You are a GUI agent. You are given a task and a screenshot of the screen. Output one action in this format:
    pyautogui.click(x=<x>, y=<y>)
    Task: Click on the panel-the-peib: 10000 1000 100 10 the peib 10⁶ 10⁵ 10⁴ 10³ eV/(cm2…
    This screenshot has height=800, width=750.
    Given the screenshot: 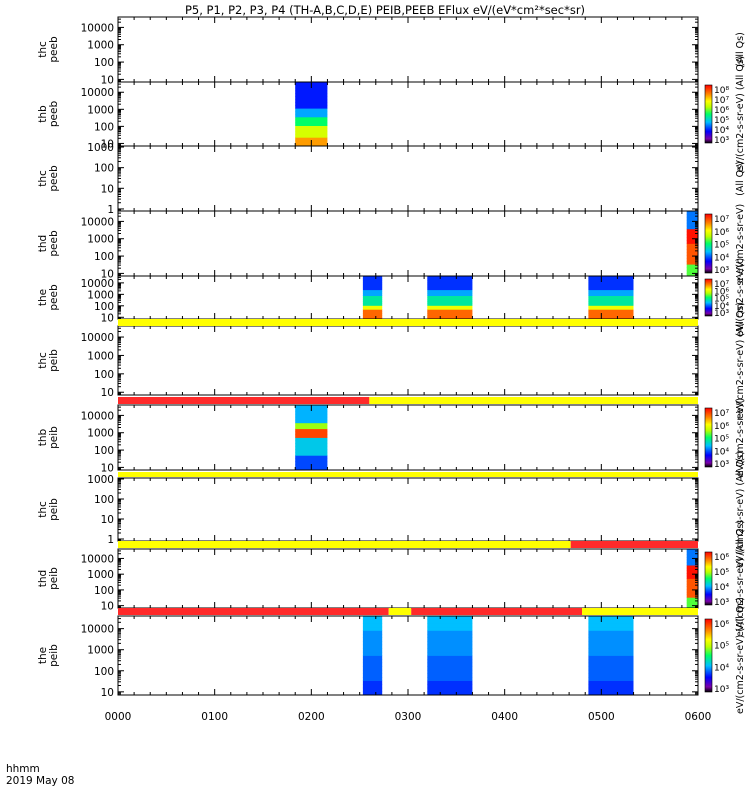 What is the action you would take?
    pyautogui.click(x=391, y=655)
    